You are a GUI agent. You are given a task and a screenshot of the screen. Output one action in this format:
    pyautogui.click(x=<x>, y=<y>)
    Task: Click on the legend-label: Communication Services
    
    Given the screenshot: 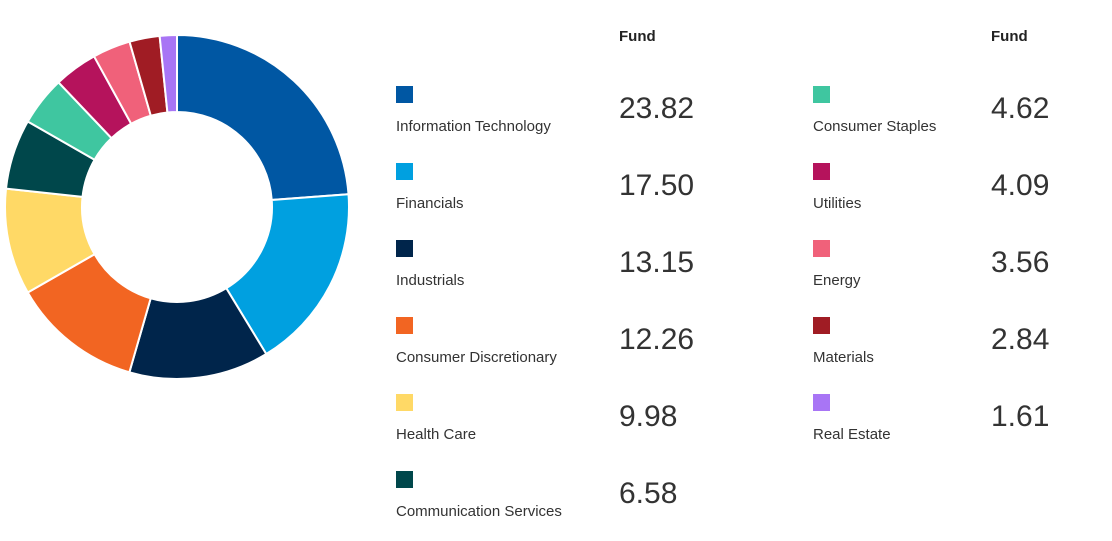 What is the action you would take?
    pyautogui.click(x=479, y=511)
    